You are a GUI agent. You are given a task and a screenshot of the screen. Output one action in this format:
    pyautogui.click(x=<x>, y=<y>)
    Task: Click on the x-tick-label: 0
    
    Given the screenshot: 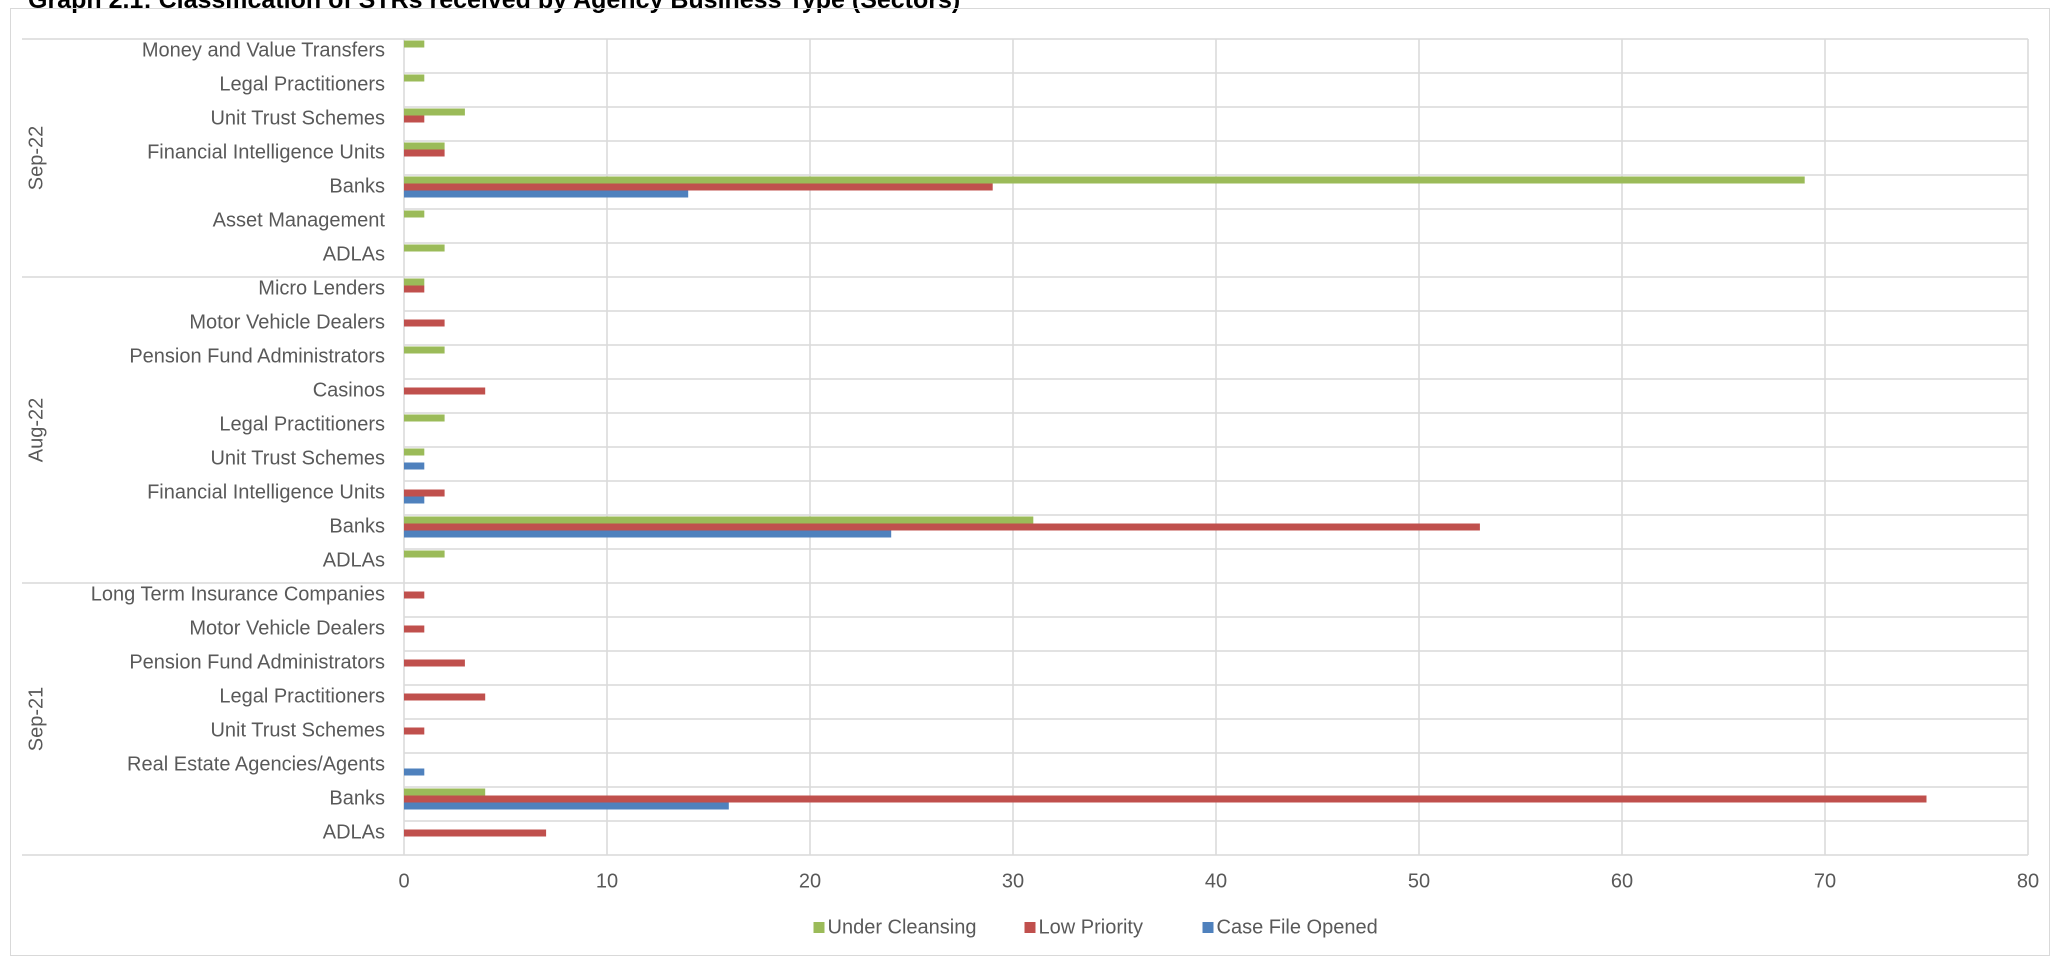 What is the action you would take?
    pyautogui.click(x=403, y=881)
    